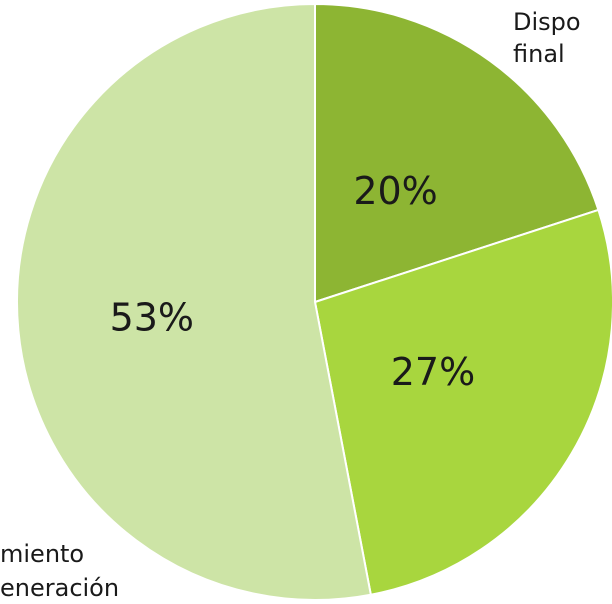 The image size is (612, 604). I want to click on category-label-3: miento eneración, so click(59, 571).